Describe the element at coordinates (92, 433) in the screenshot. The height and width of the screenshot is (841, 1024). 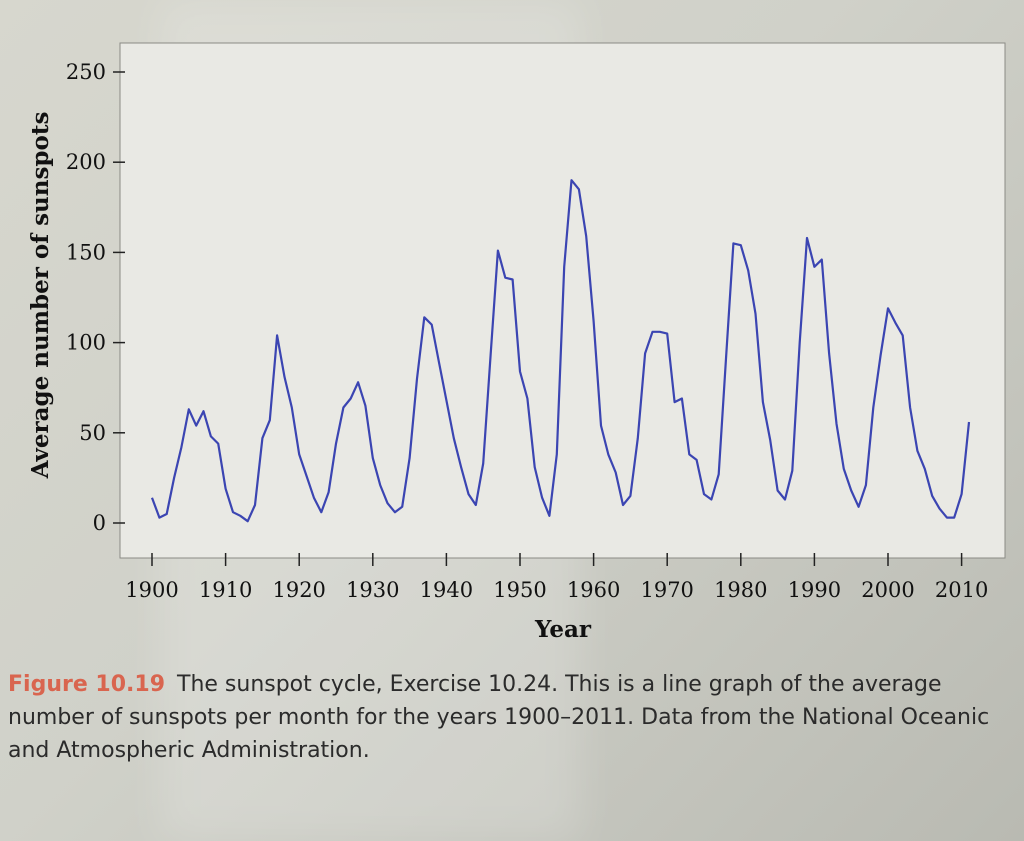
I see `y-tick-label: 50` at that location.